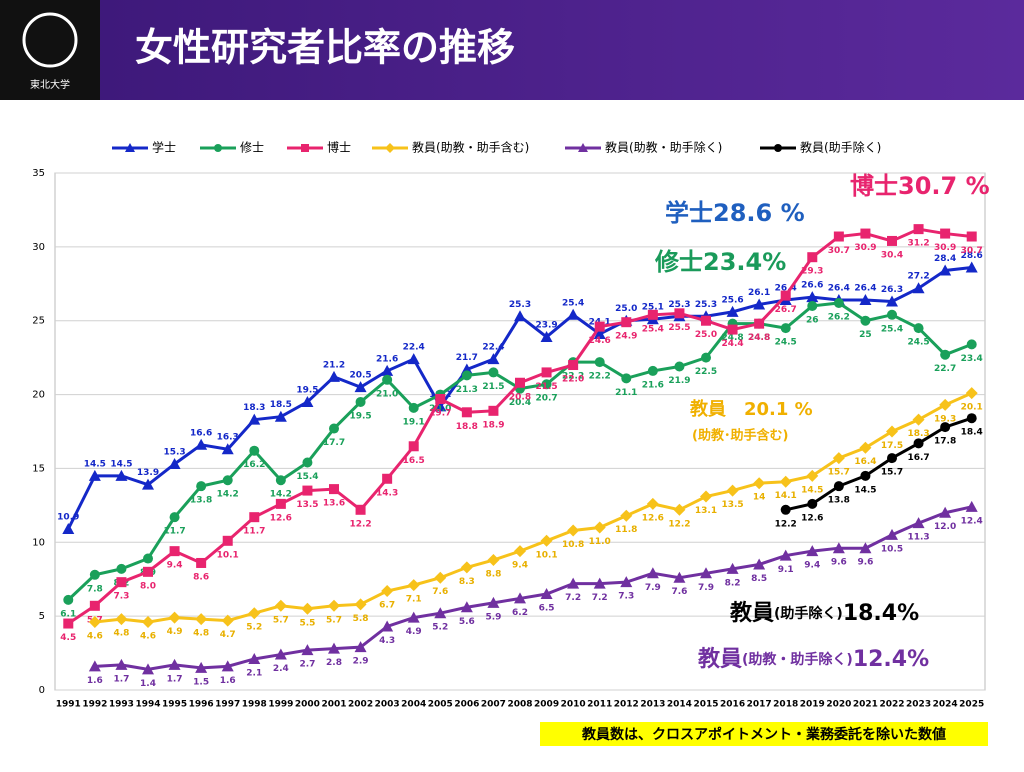 This screenshot has width=1024, height=772. Describe the element at coordinates (148, 684) in the screenshot. I see `data-label: 1.4` at that location.